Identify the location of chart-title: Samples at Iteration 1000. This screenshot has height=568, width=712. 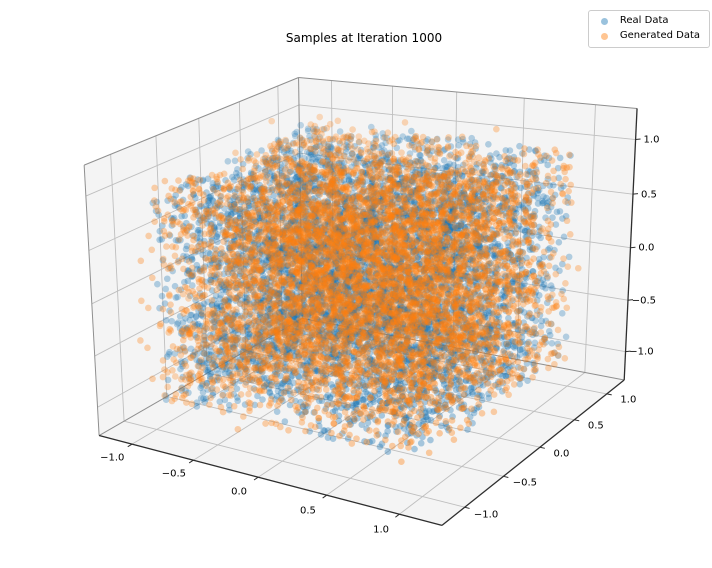
(364, 38).